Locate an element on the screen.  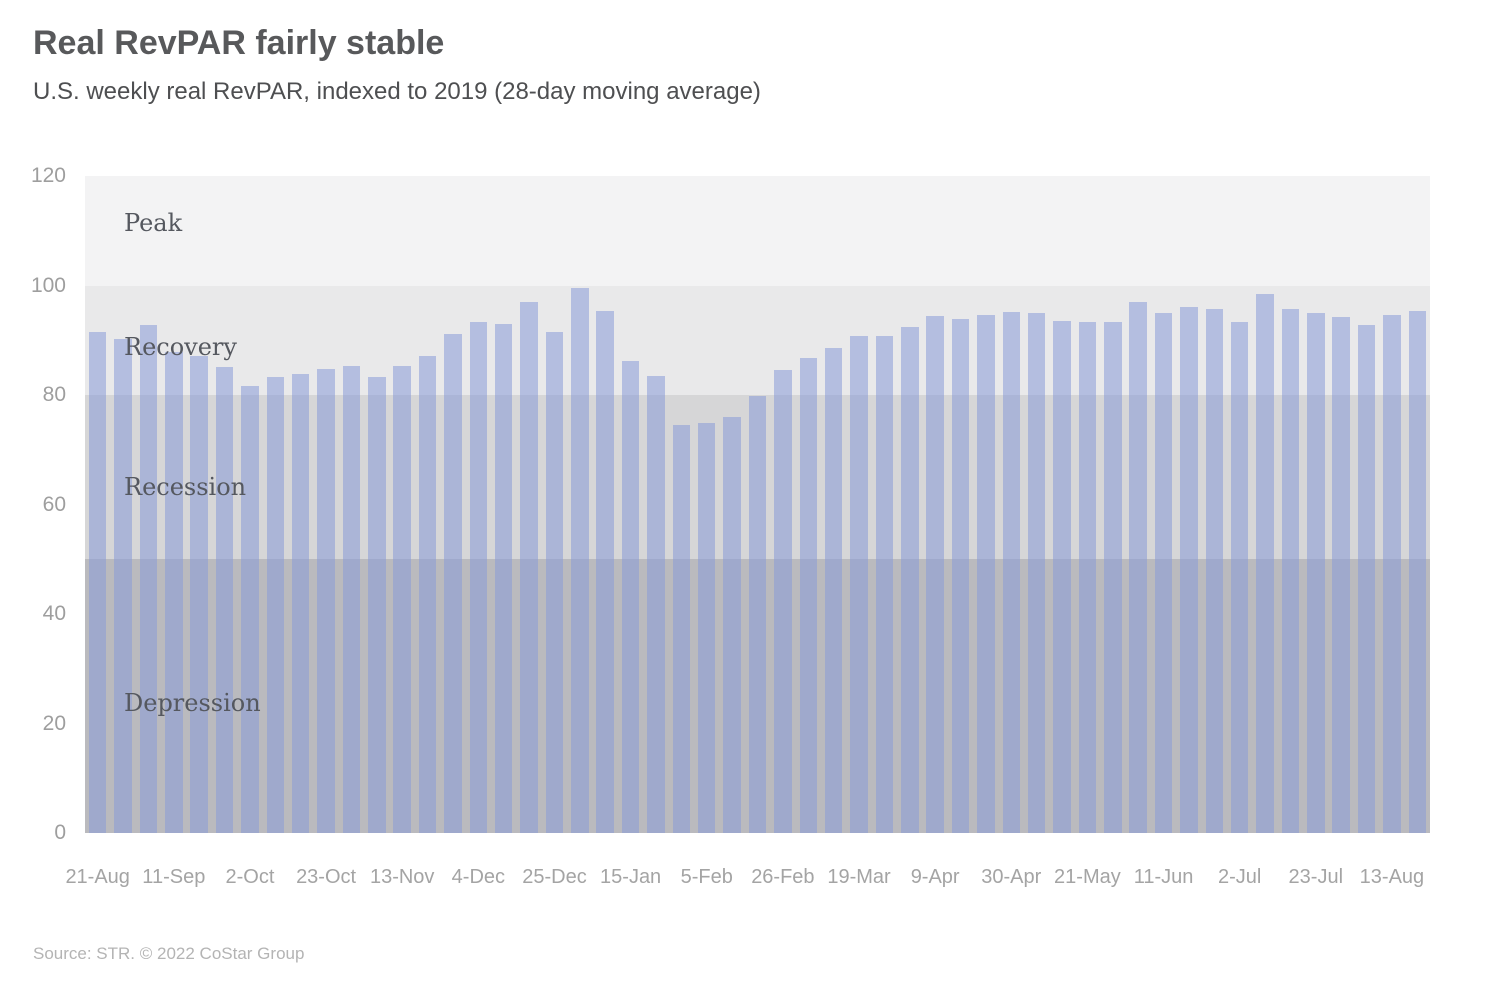
x-tick-2-oct: 2-Oct is located at coordinates (250, 877).